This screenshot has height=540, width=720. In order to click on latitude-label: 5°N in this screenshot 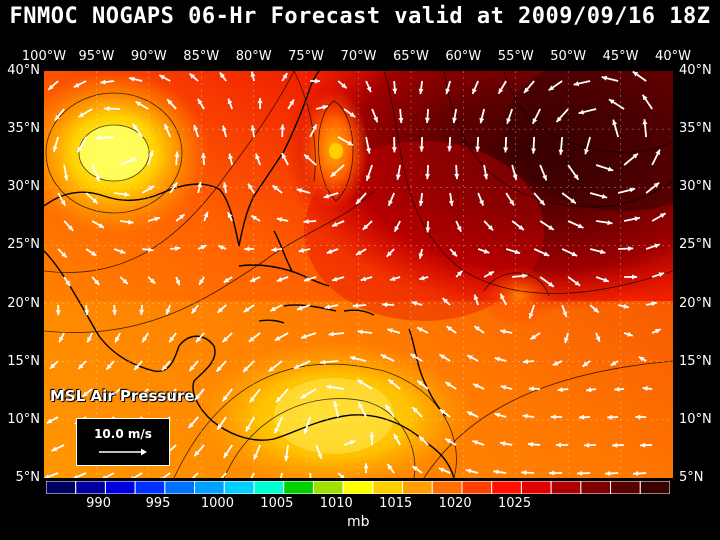, I will do `click(28, 477)`.